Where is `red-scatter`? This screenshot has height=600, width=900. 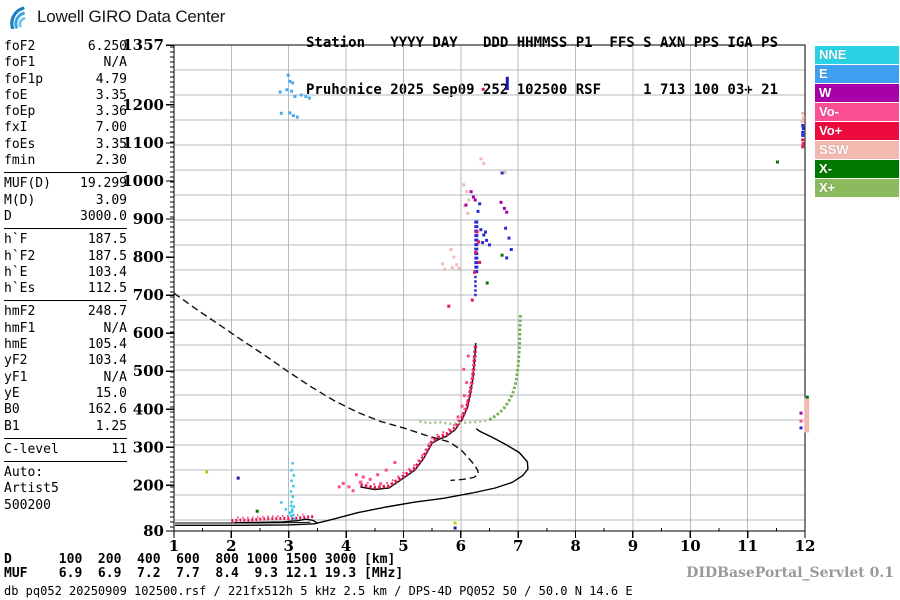
red-scatter is located at coordinates (626, 197).